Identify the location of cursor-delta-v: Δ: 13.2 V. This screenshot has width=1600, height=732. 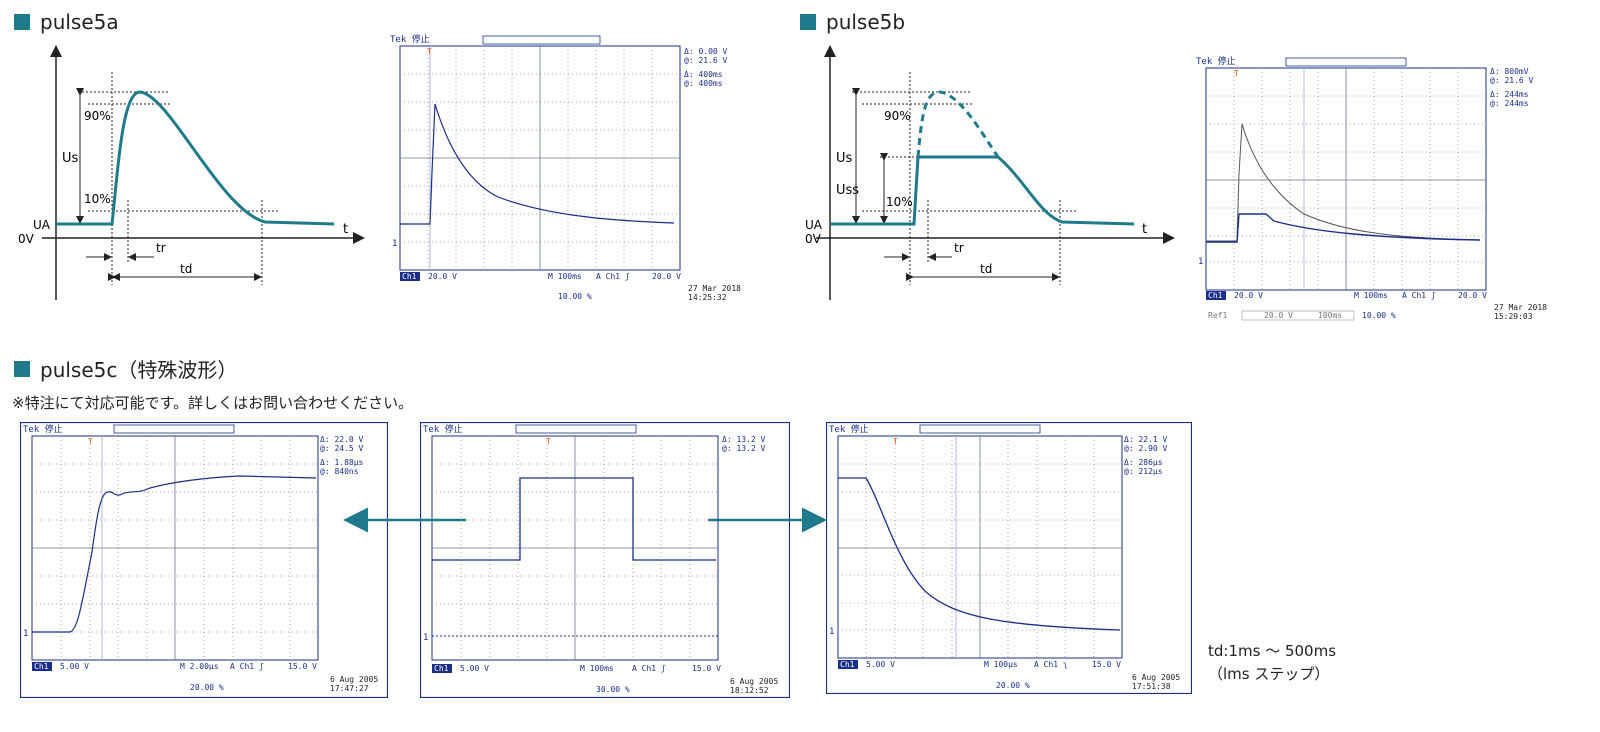
(744, 439).